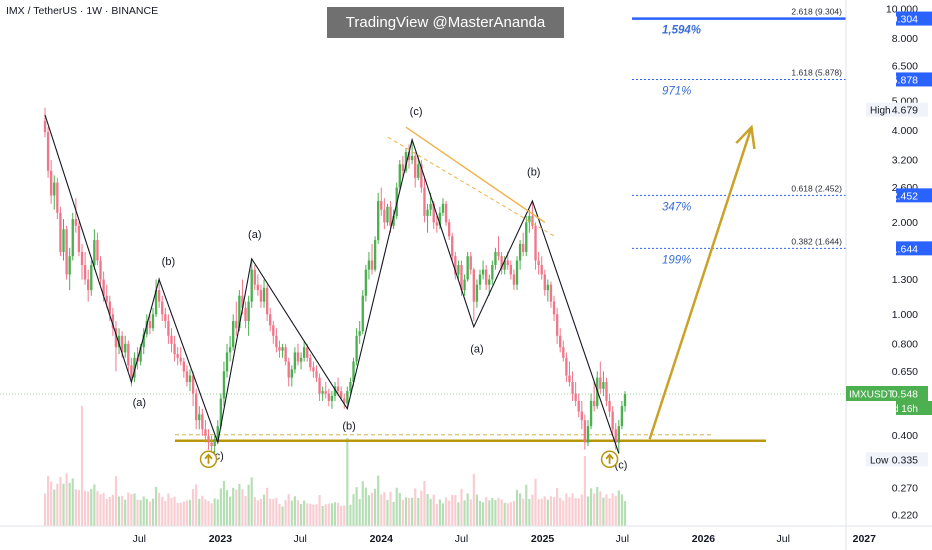 The image size is (932, 550). What do you see at coordinates (700, 283) in the screenshot?
I see `projection-arrow-shaft` at bounding box center [700, 283].